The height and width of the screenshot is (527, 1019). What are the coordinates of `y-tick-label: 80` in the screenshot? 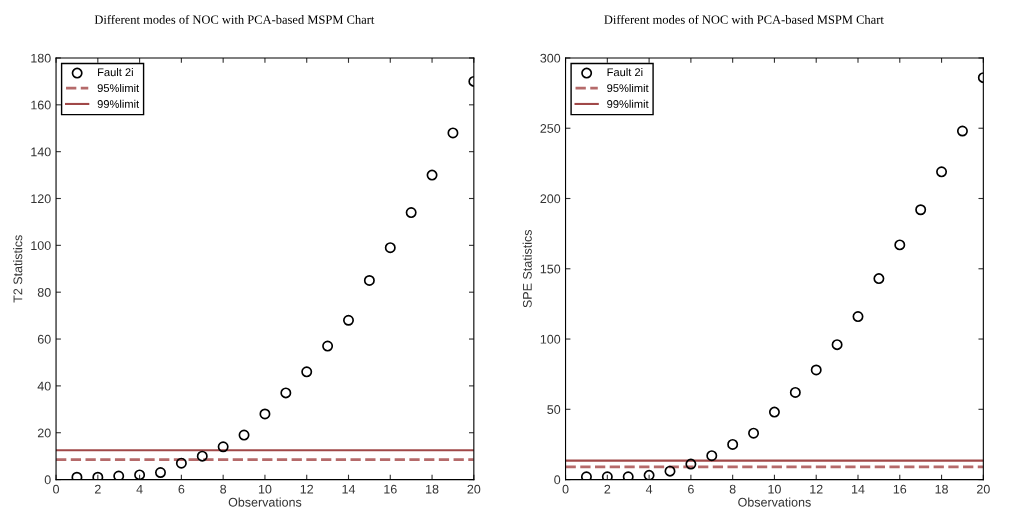 It's located at (44, 292).